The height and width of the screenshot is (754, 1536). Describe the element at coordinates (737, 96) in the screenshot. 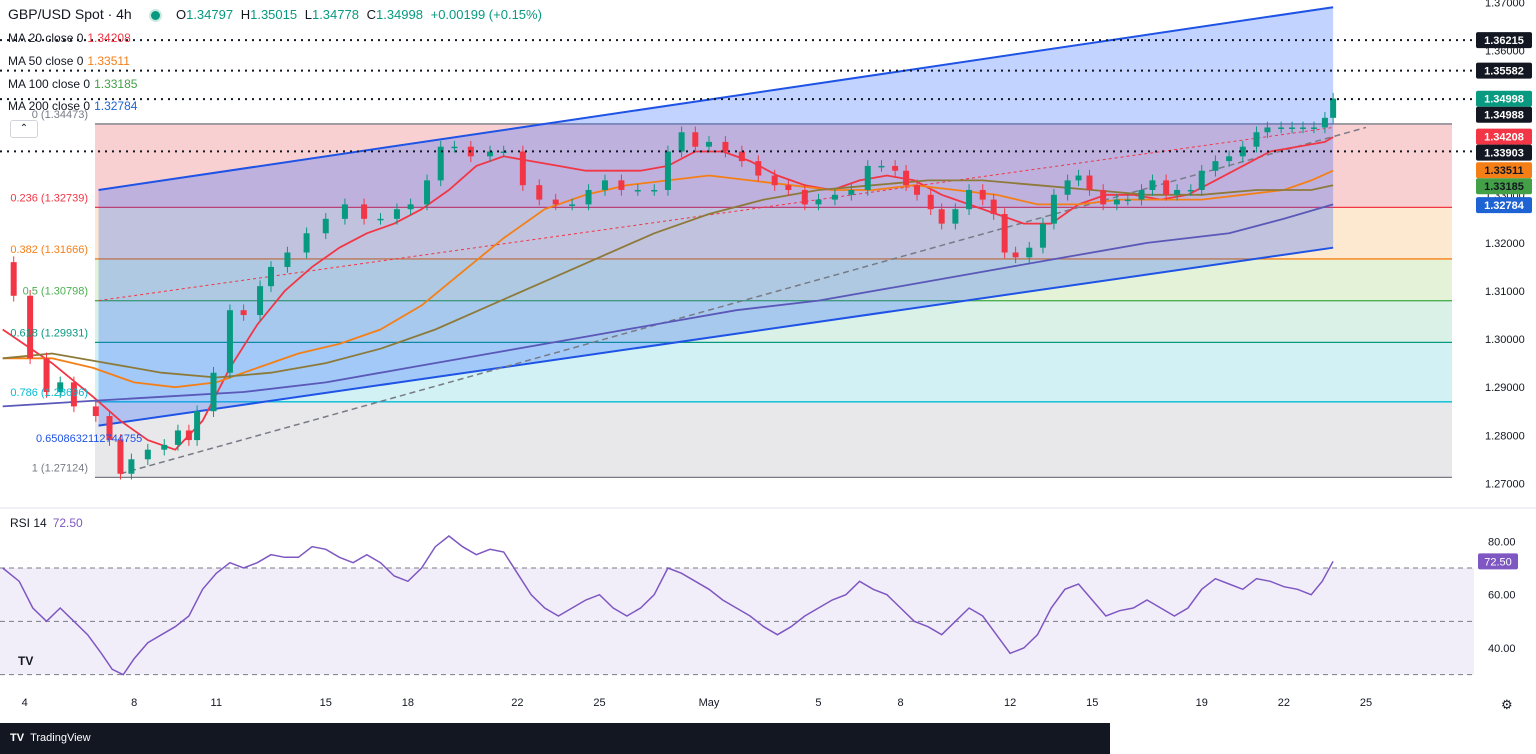

I see `dotted-levels` at that location.